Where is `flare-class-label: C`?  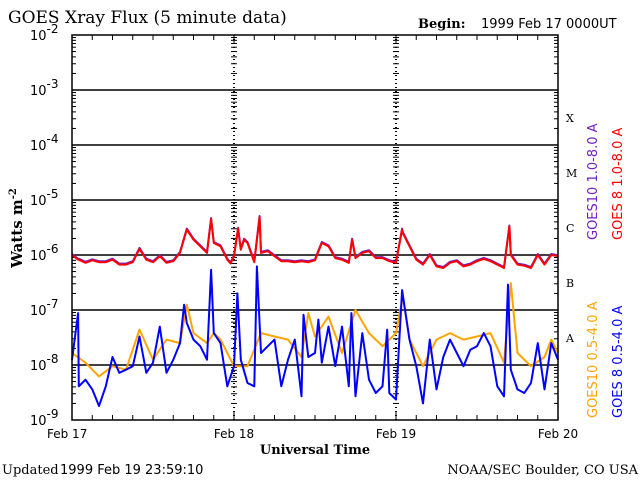
flare-class-label: C is located at coordinates (570, 228).